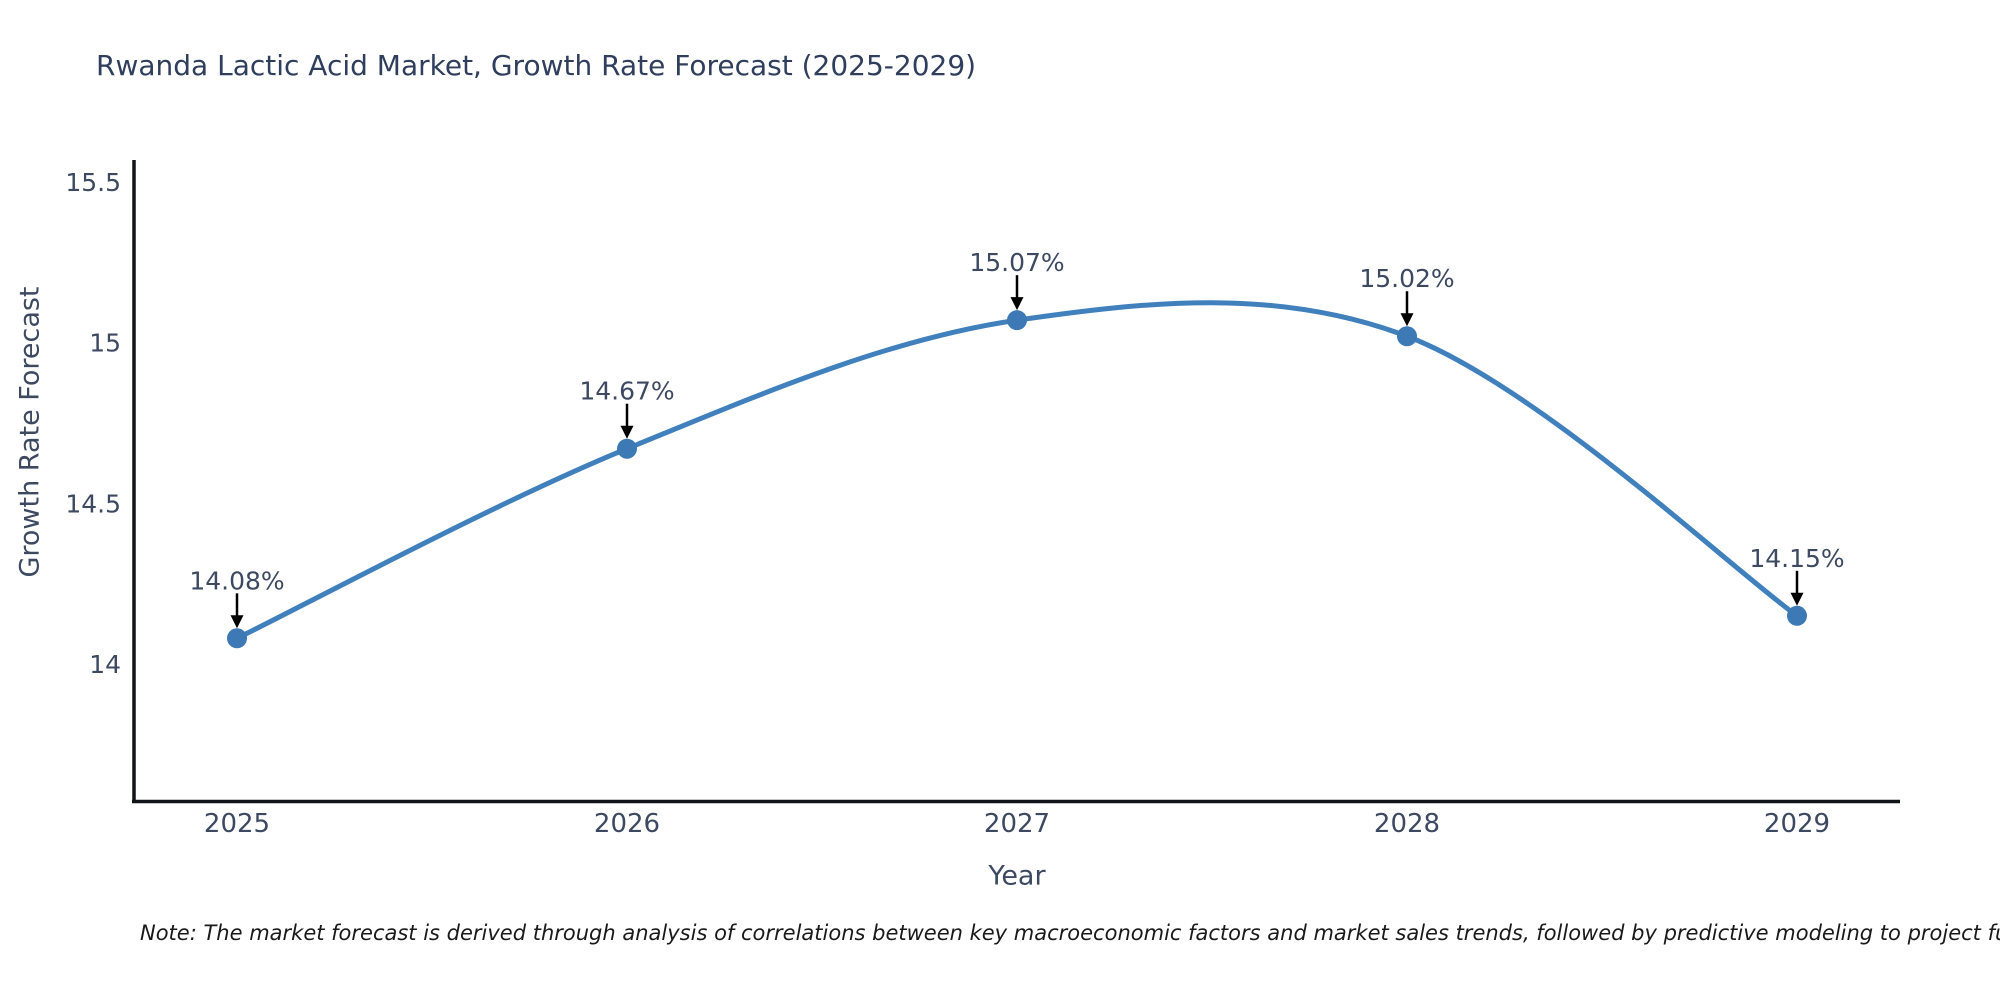 The image size is (2000, 1000). I want to click on point-value-label: 14.08%, so click(236, 580).